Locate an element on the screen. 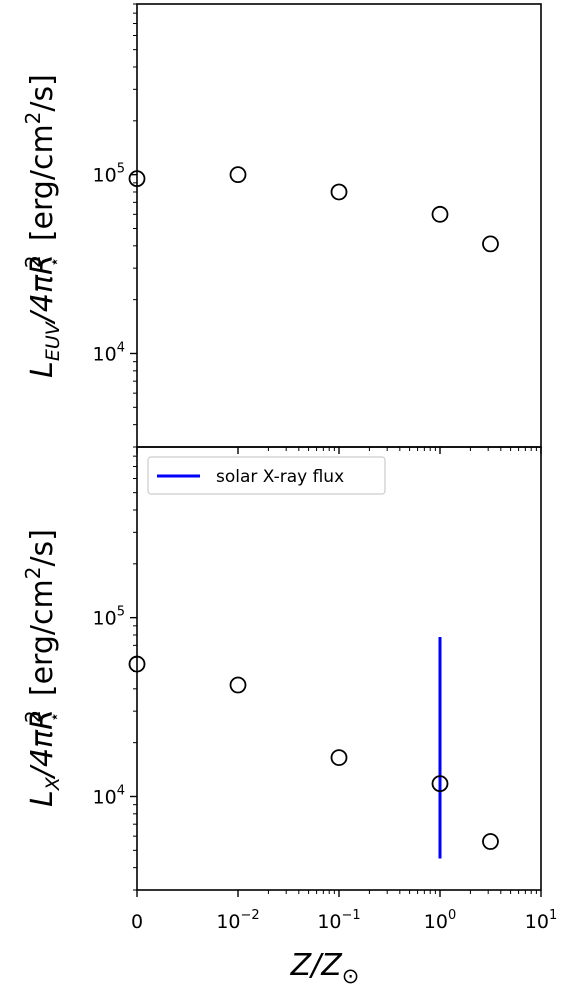 This screenshot has width=586, height=990. x-tick-label: 10⁻¹ is located at coordinates (338, 920).